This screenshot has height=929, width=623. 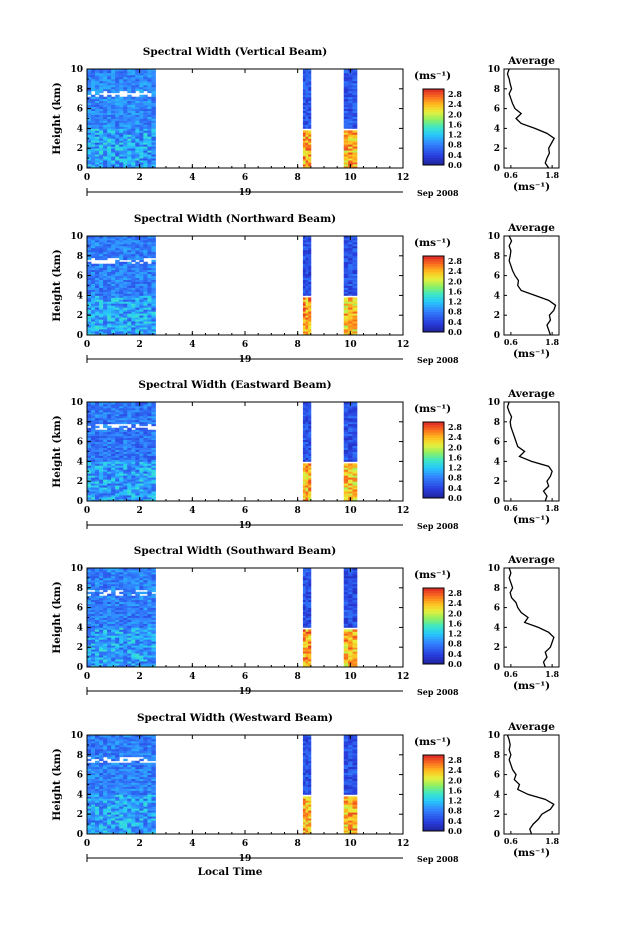 I want to click on y-tick-label: 4, so click(x=80, y=462).